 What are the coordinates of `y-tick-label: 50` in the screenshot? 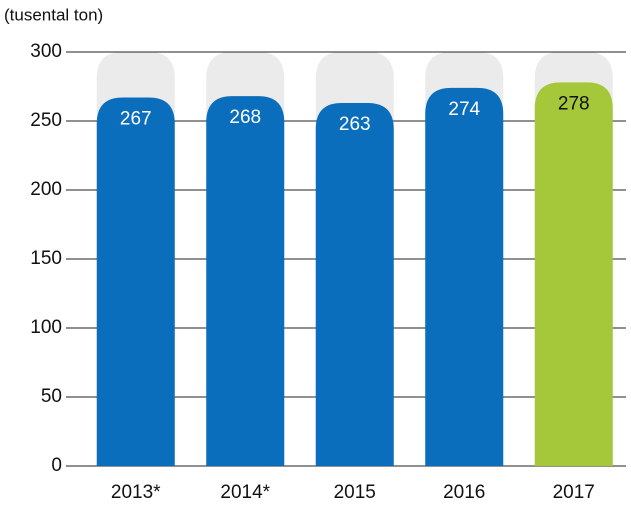 It's located at (51, 396).